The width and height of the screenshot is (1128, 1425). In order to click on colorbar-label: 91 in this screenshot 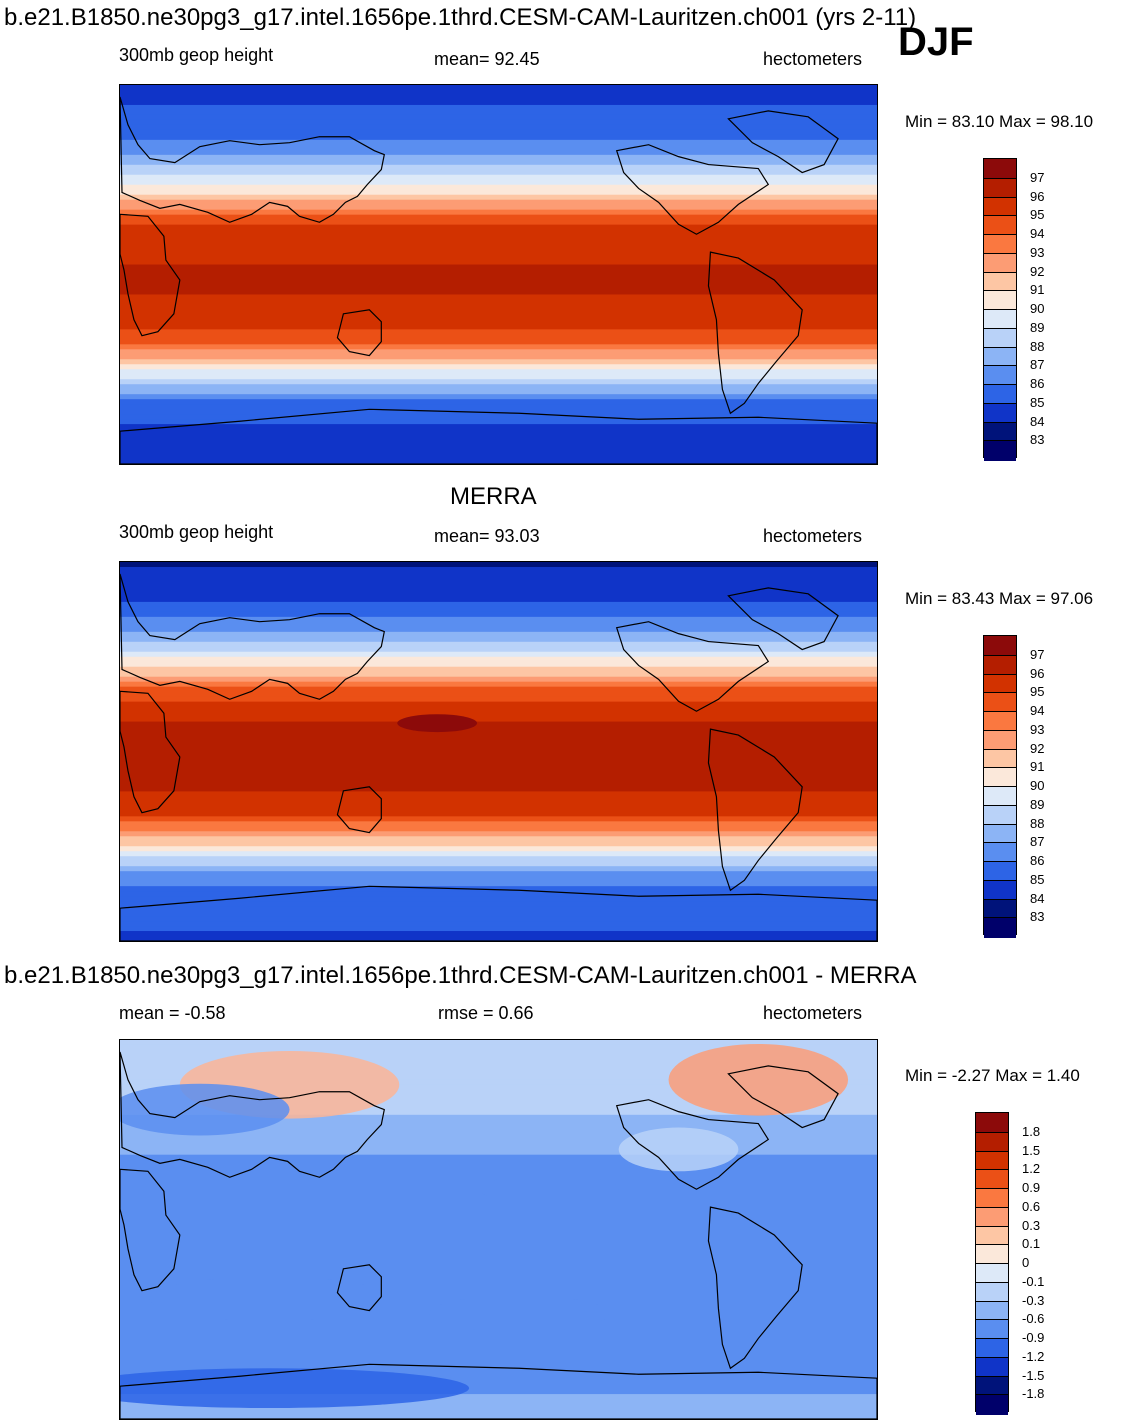, I will do `click(1037, 767)`.